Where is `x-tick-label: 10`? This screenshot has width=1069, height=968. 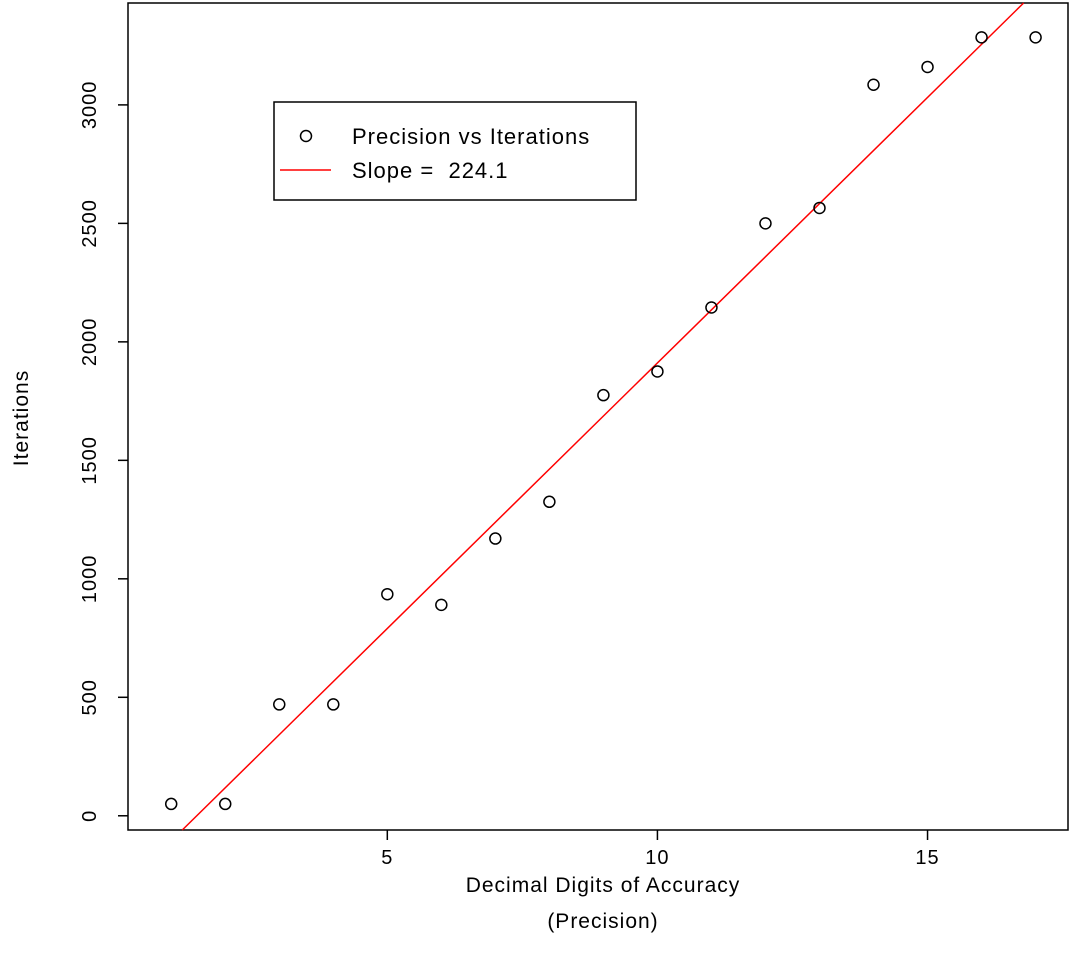 x-tick-label: 10 is located at coordinates (657, 858).